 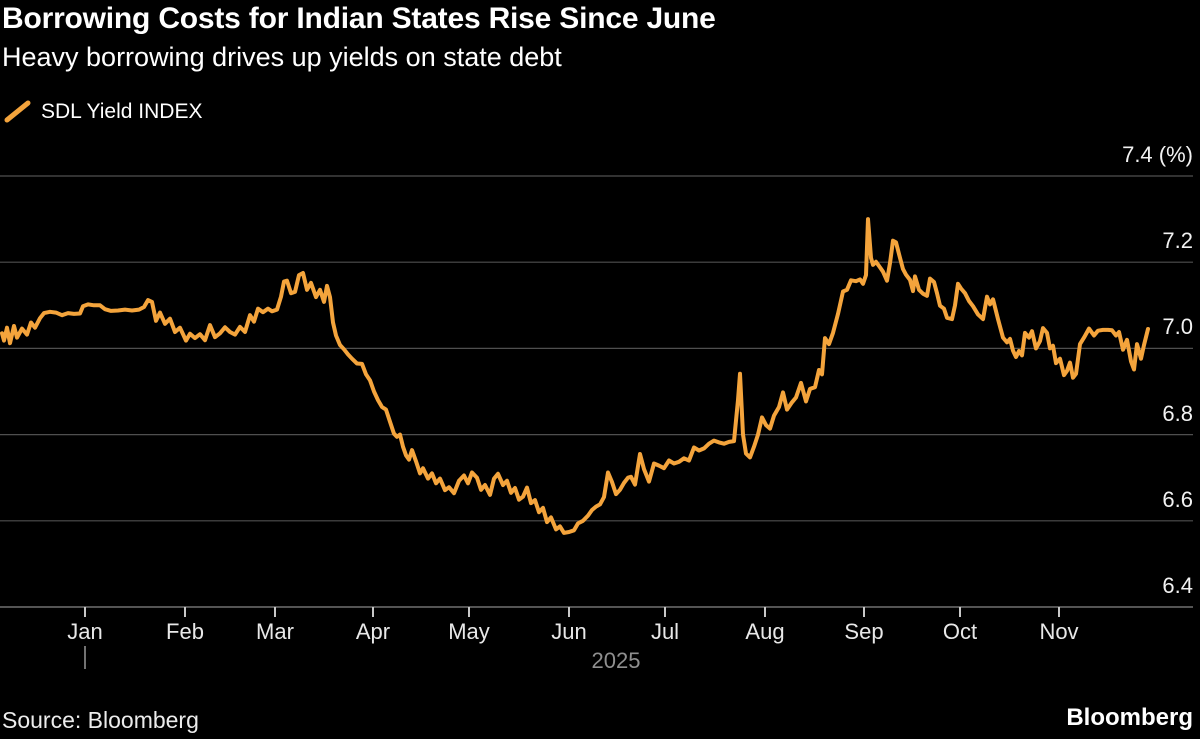 I want to click on x-axis-month-label: Feb, so click(x=185, y=631).